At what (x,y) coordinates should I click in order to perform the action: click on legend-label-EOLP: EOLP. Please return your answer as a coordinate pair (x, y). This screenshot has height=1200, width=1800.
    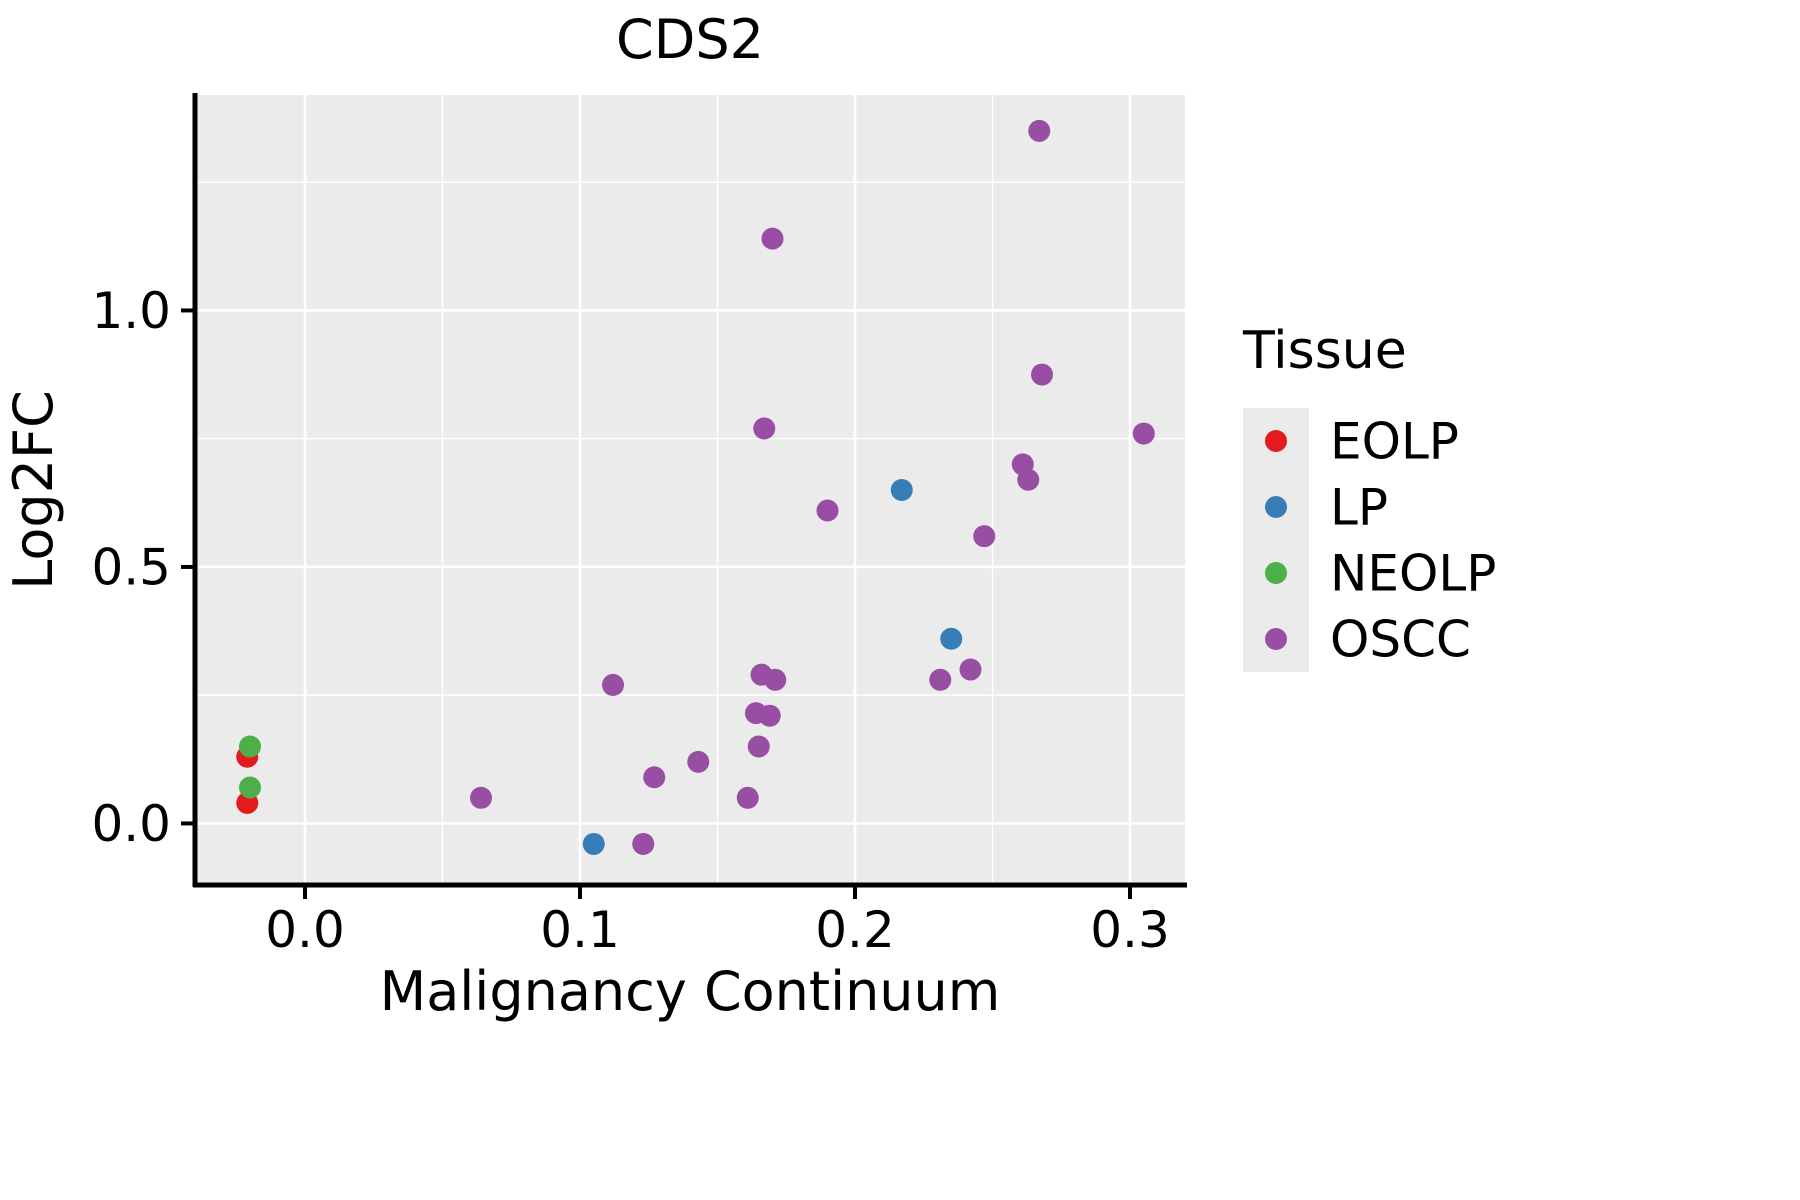
    Looking at the image, I should click on (1394, 442).